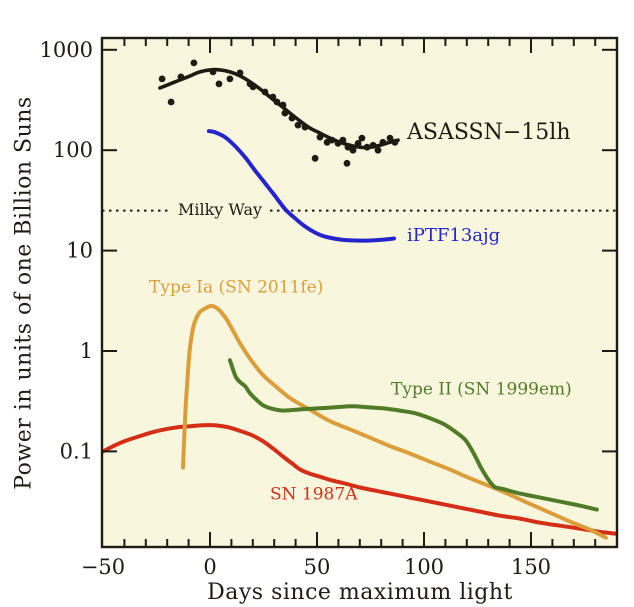 The width and height of the screenshot is (634, 607). I want to click on series-type-ii-sn-1999em-, so click(413, 435).